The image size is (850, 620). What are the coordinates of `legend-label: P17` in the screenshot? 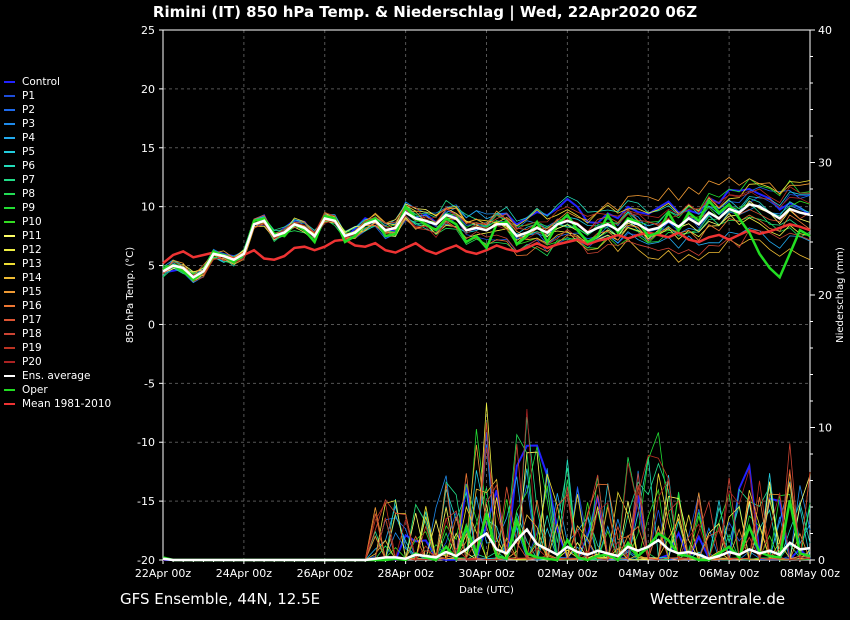 It's located at (32, 320).